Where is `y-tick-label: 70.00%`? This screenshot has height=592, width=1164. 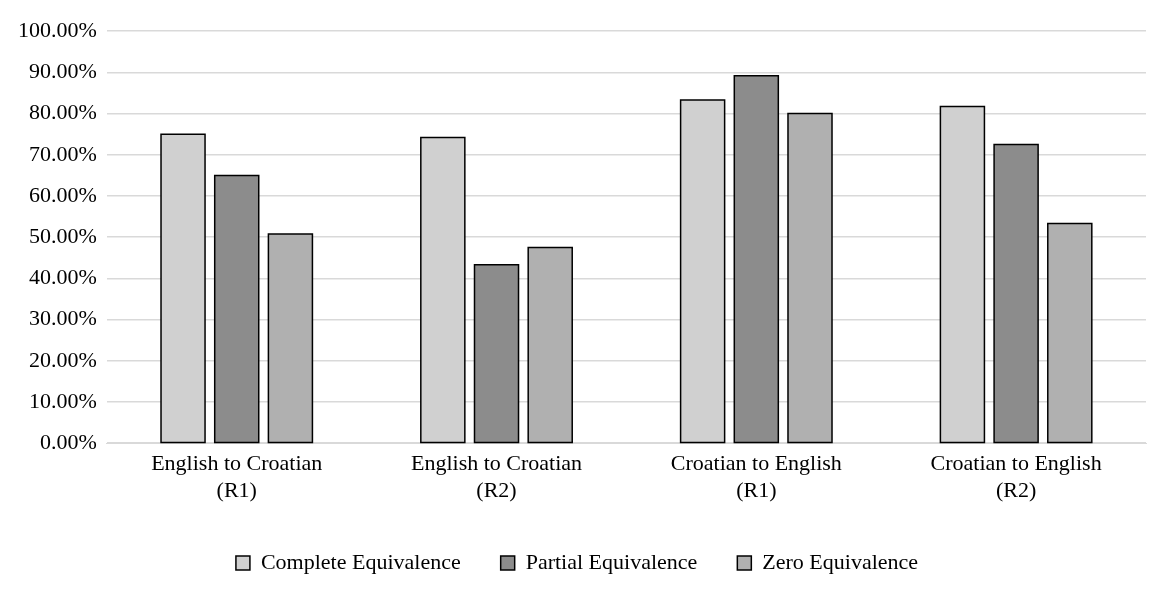
y-tick-label: 70.00% is located at coordinates (63, 153).